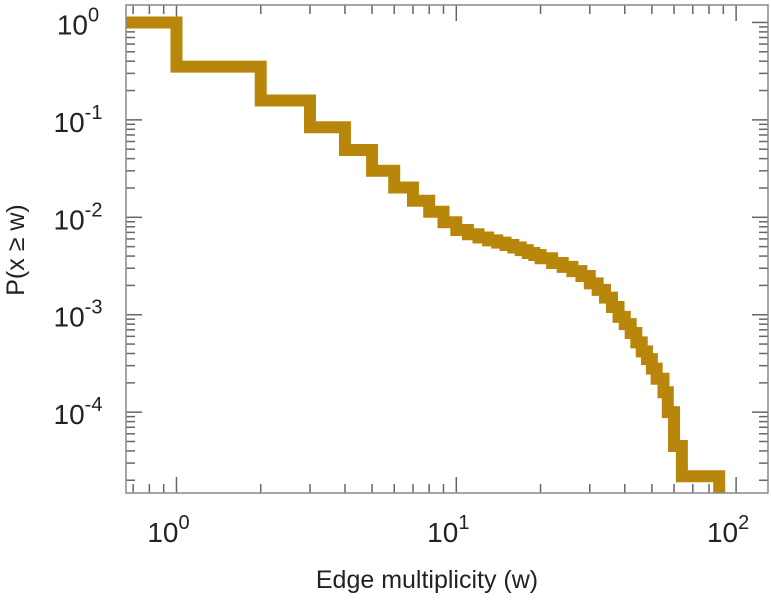 Image resolution: width=771 pixels, height=600 pixels. What do you see at coordinates (728, 530) in the screenshot?
I see `x-tick-label: 10²` at bounding box center [728, 530].